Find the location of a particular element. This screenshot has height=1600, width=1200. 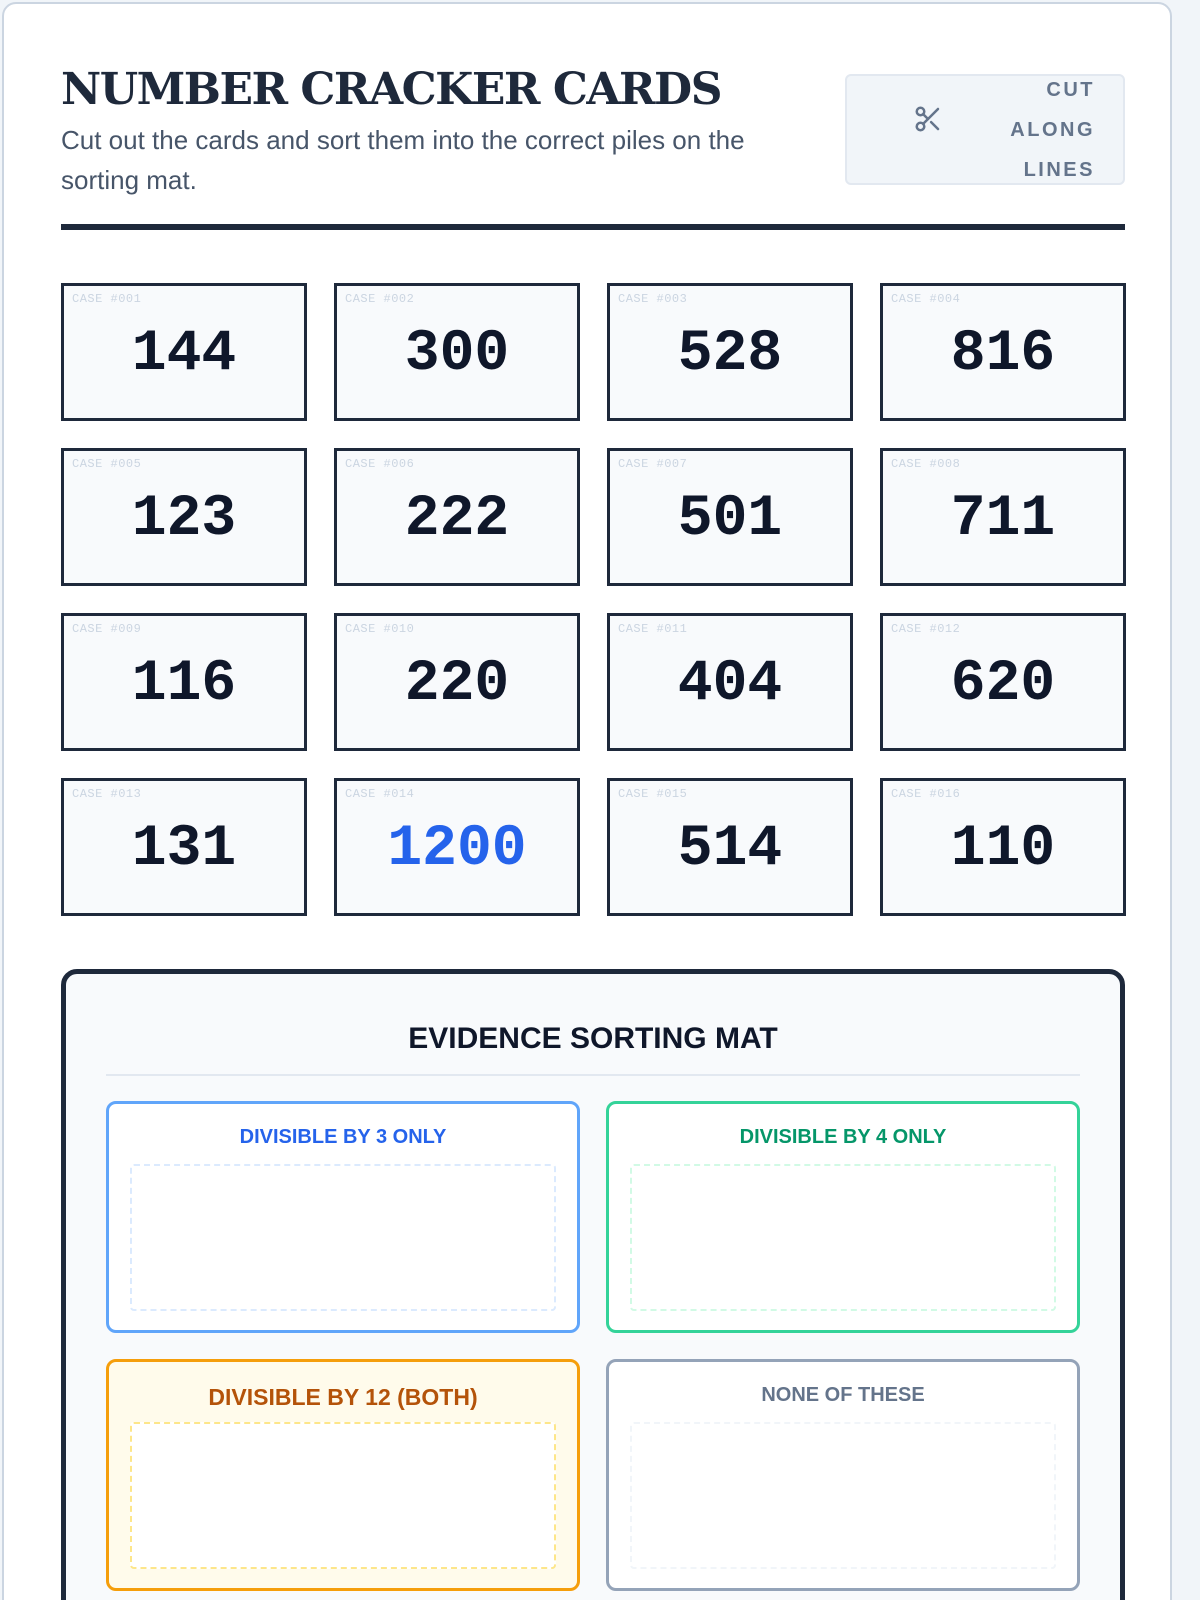

card-number: 144 is located at coordinates (184, 354).